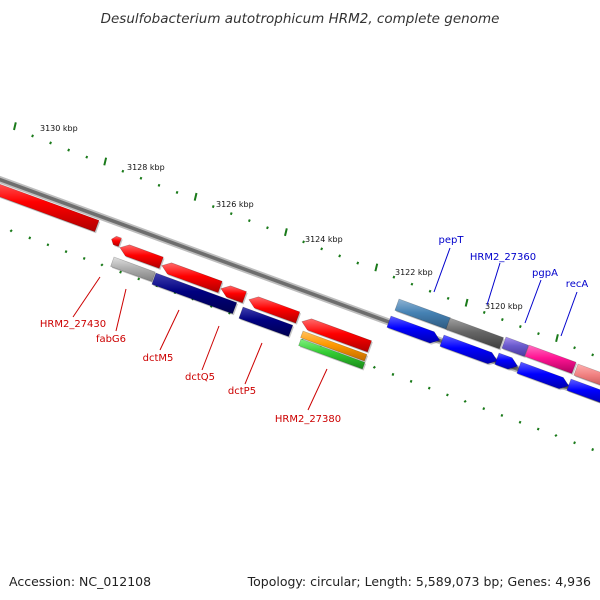 This screenshot has height=600, width=600. What do you see at coordinates (200, 377) in the screenshot?
I see `gene-label-dctq5: dctQ5` at bounding box center [200, 377].